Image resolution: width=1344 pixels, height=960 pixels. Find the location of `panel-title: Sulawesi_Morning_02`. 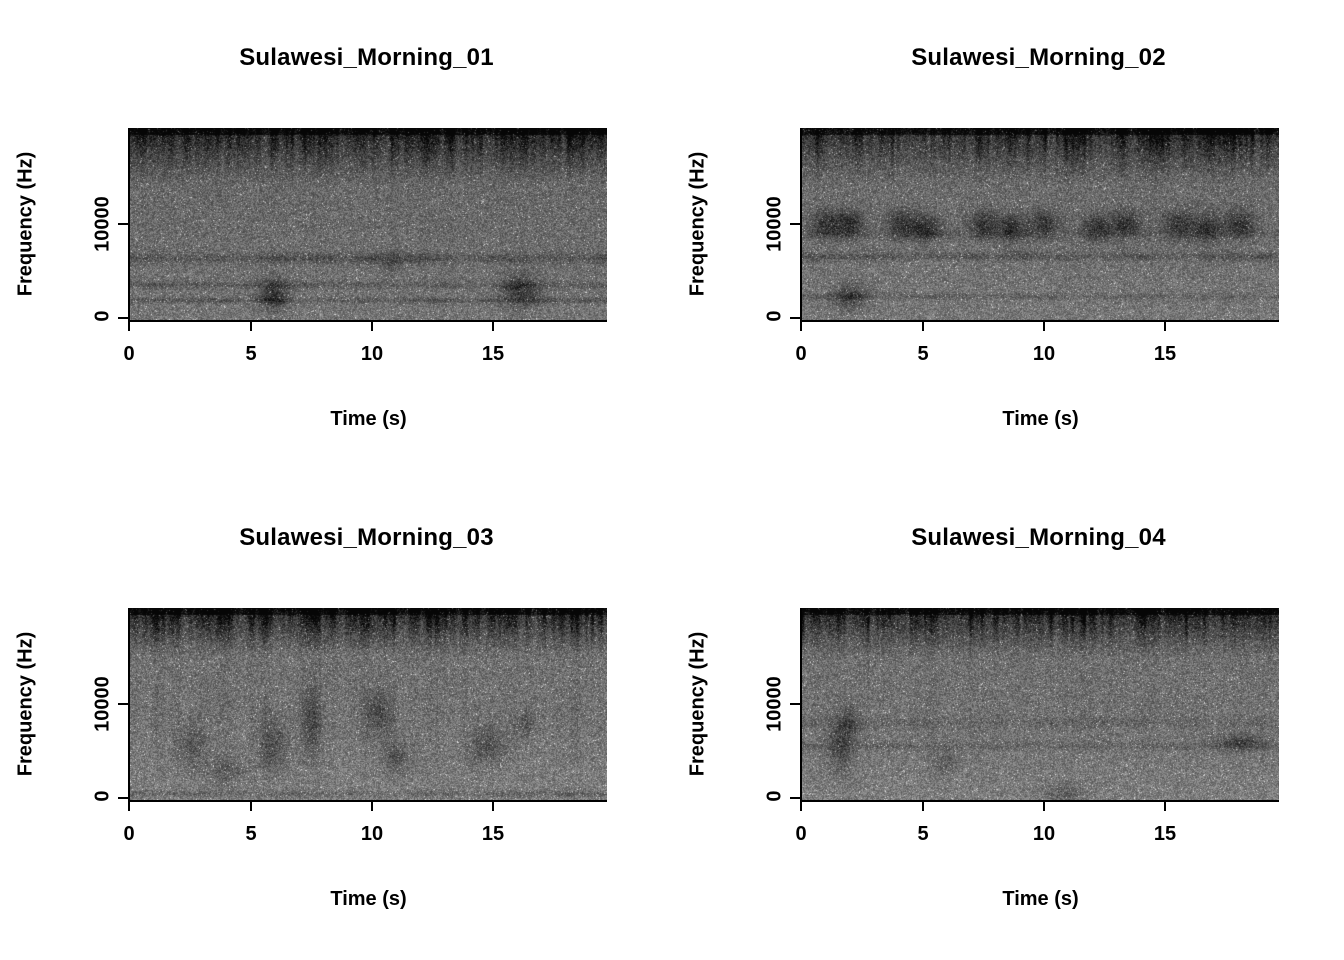

panel-title: Sulawesi_Morning_02 is located at coordinates (1038, 57).